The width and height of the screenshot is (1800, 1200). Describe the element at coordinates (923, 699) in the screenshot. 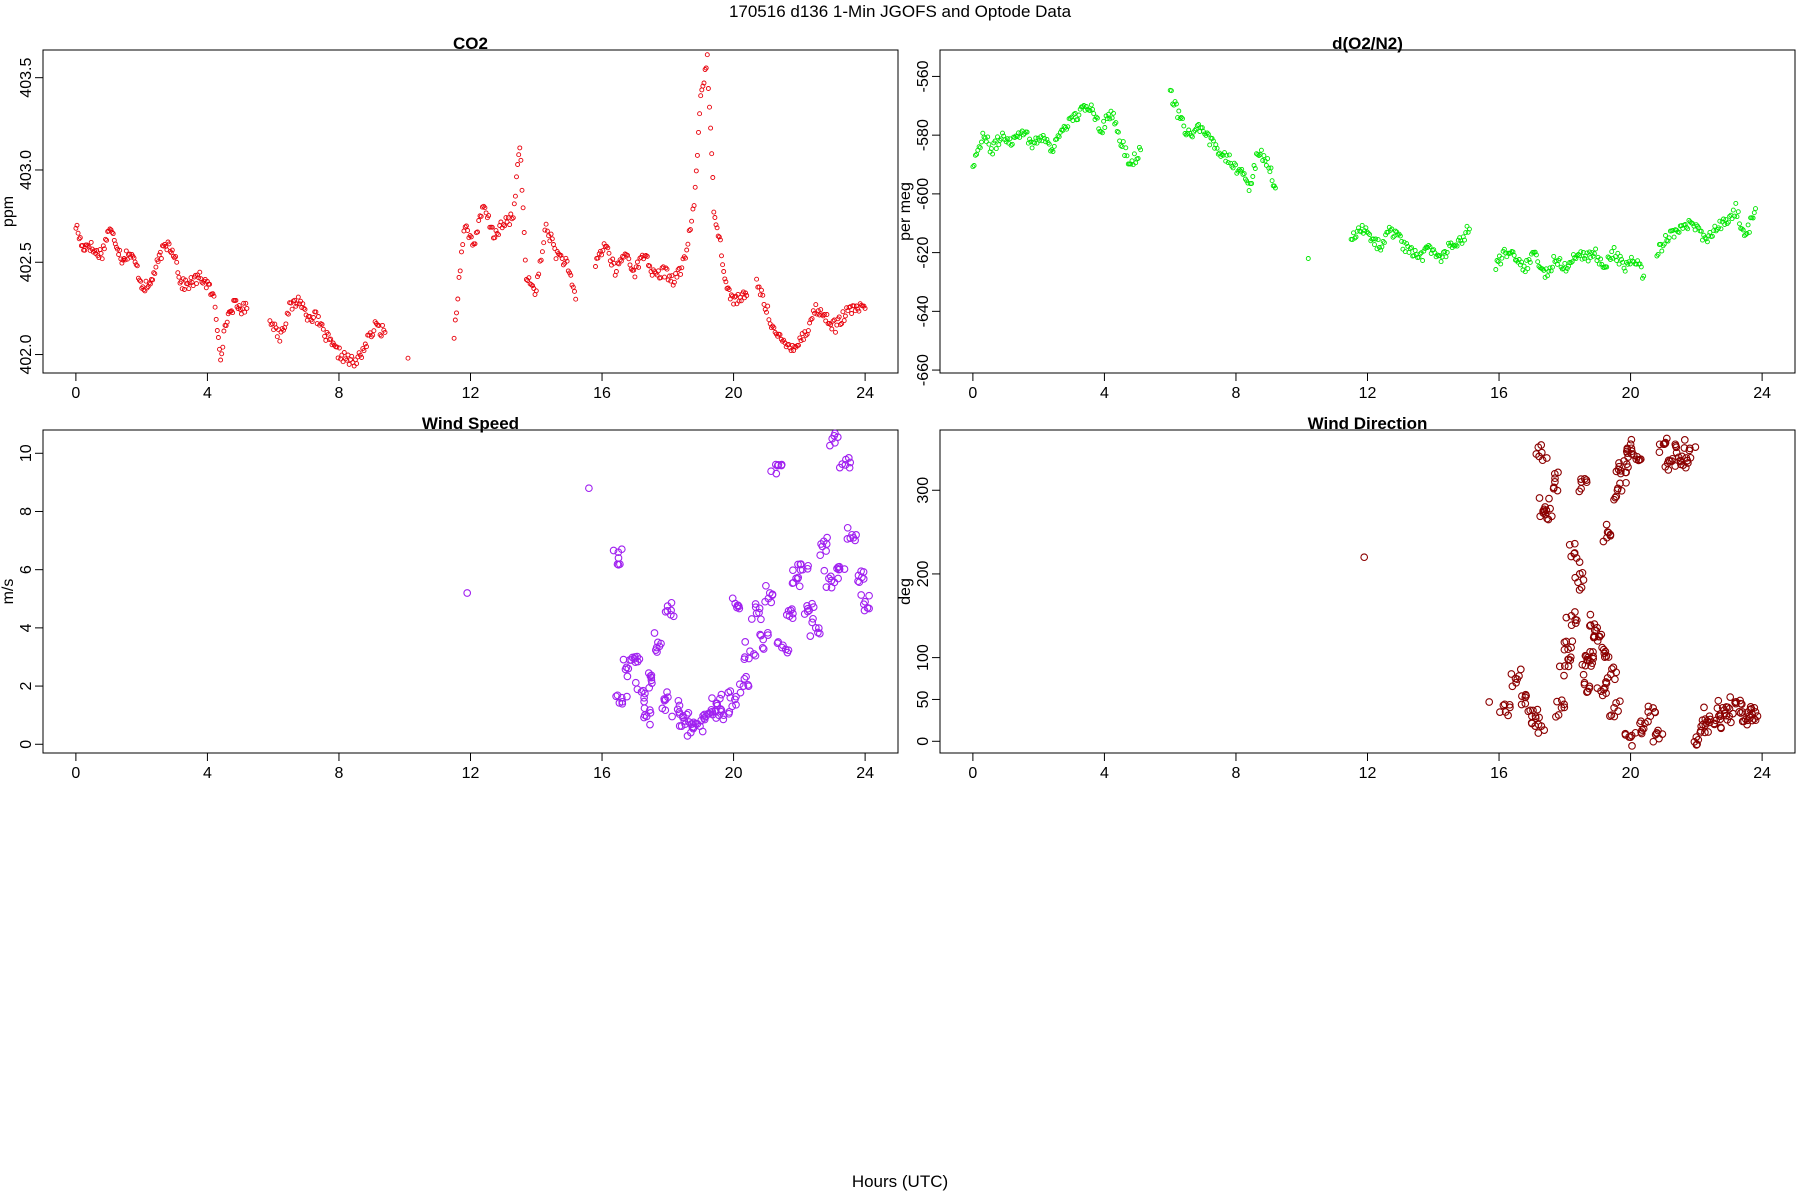

I see `y-tick-label: 50` at that location.